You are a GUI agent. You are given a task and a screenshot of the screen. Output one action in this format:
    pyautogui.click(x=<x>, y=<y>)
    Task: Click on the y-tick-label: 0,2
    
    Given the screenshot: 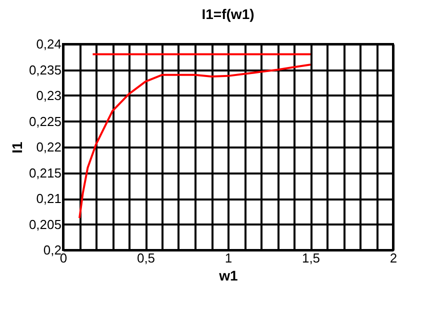 What is the action you would take?
    pyautogui.click(x=52, y=250)
    